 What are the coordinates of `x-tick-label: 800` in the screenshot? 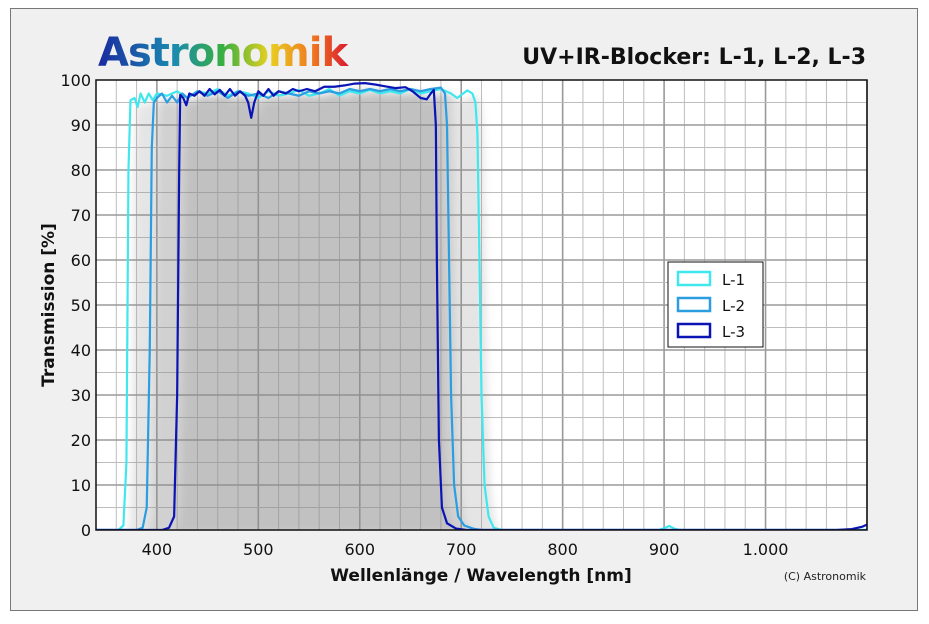 It's located at (562, 549).